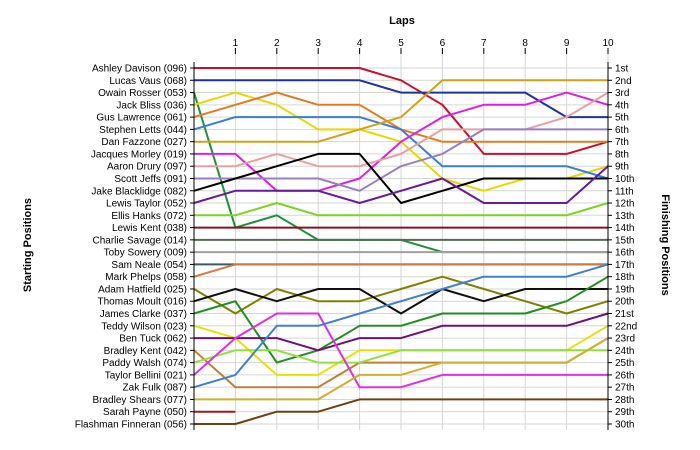 The height and width of the screenshot is (450, 700). I want to click on finishing-position-label: 5th, so click(622, 118).